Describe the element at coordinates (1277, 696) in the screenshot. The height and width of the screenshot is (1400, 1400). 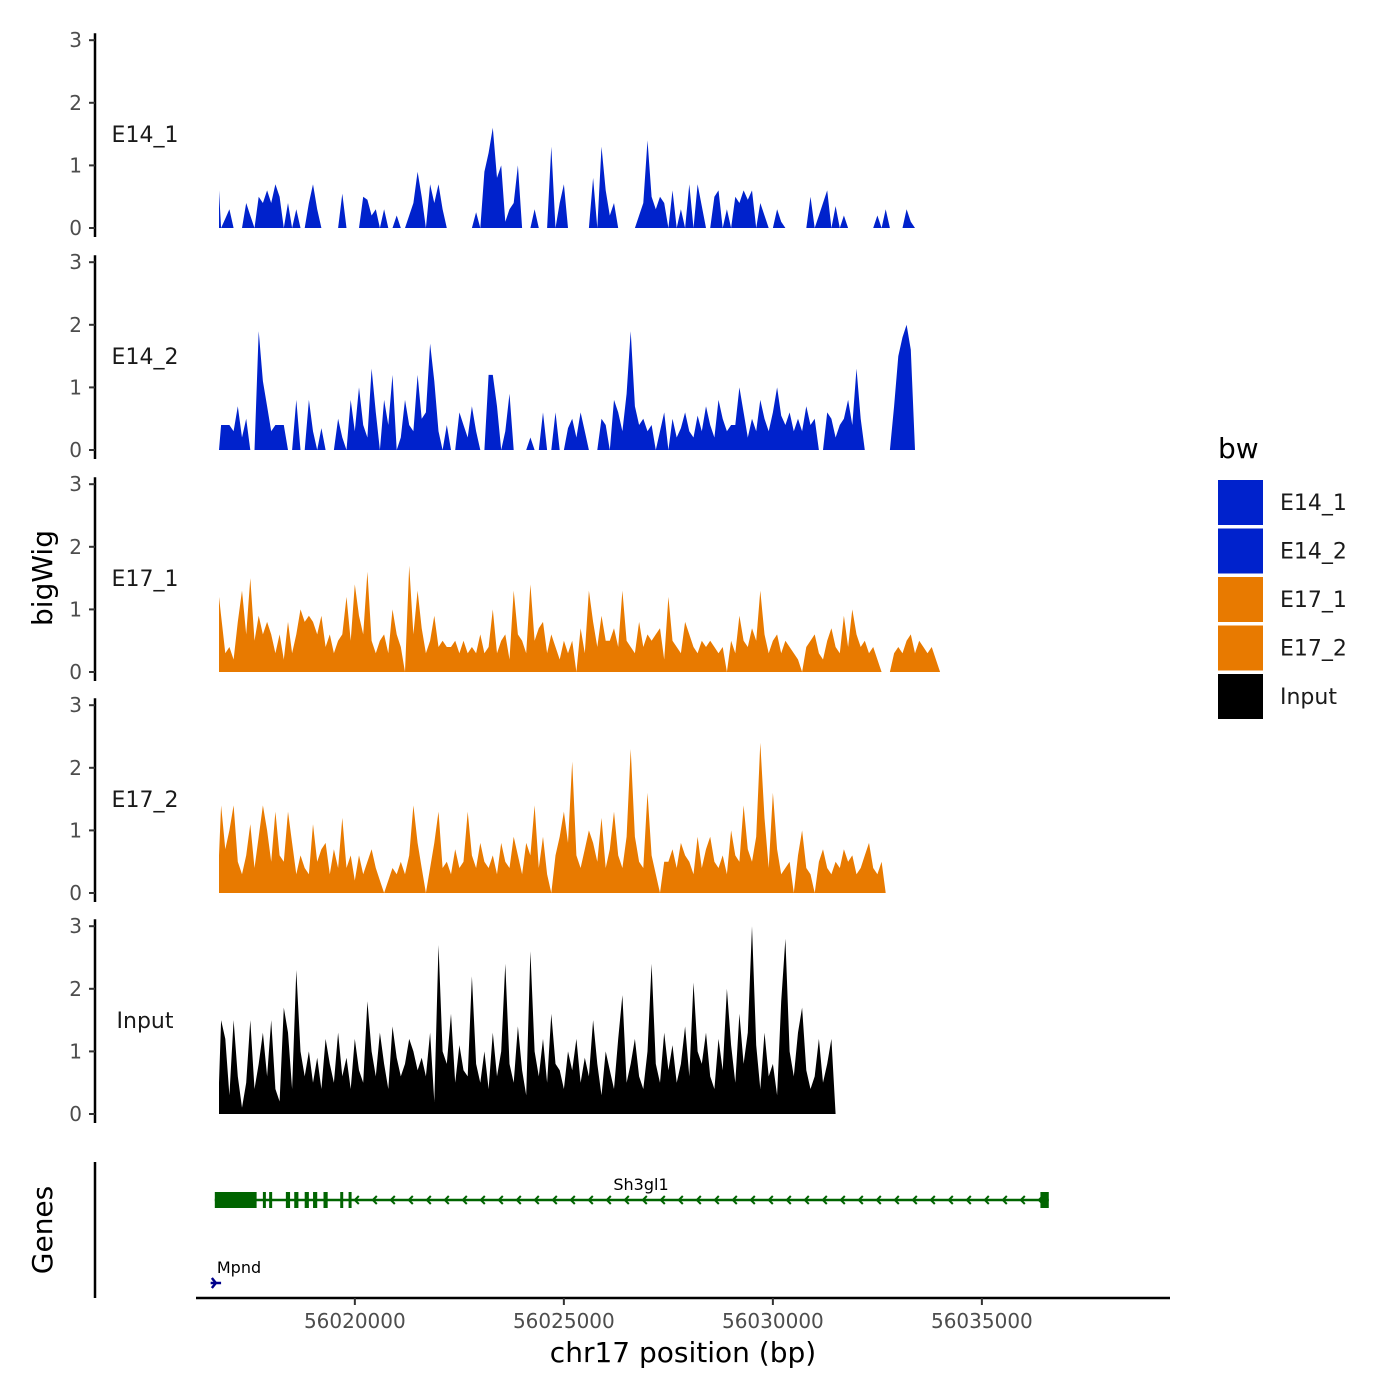
I see `legend-item-Input: Input` at that location.